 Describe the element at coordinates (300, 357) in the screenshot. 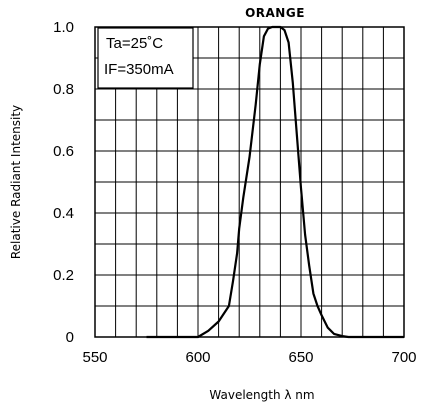

I see `x-tick-label: 650` at that location.